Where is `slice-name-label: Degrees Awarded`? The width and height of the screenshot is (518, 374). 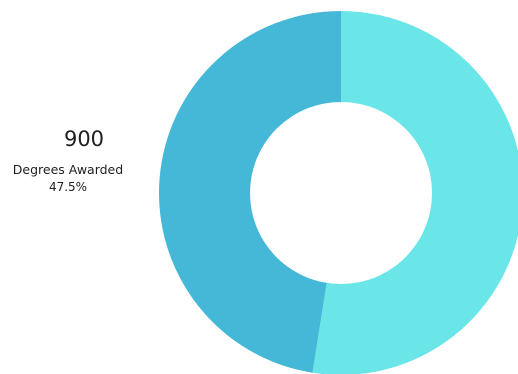 slice-name-label: Degrees Awarded is located at coordinates (68, 169).